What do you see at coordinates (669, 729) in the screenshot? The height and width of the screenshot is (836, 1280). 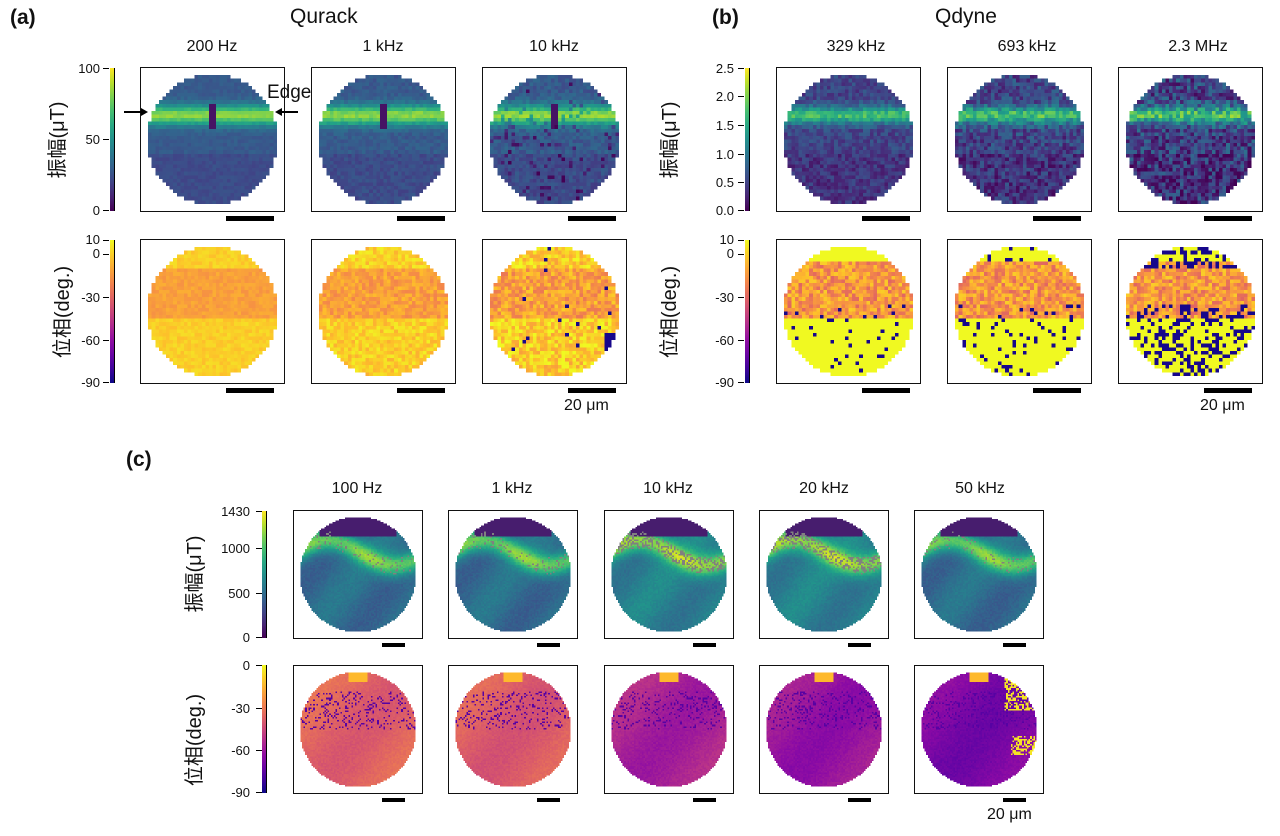 I see `map-phase-10khz` at bounding box center [669, 729].